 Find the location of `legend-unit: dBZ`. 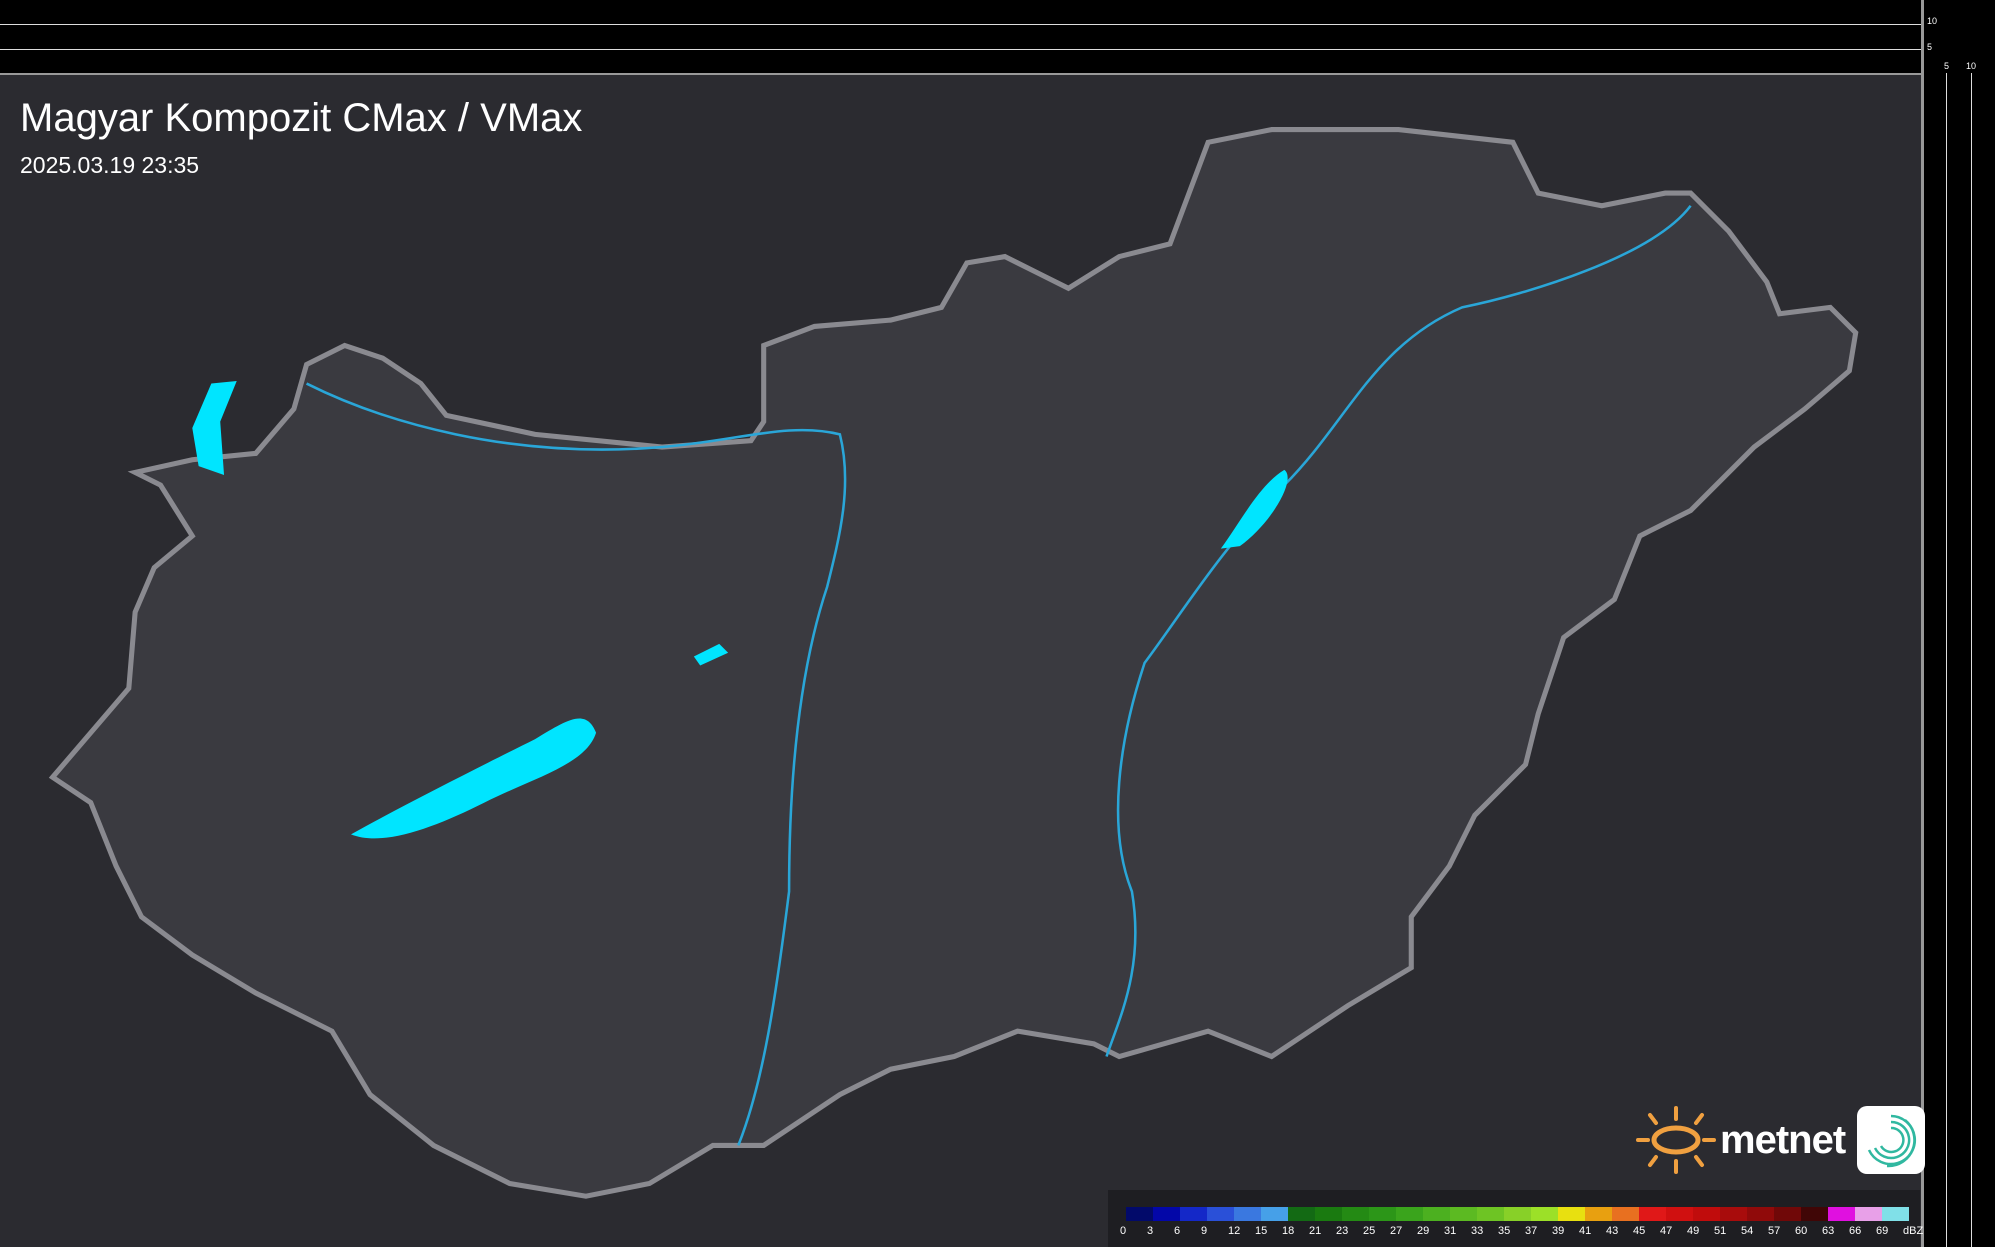

legend-unit: dBZ is located at coordinates (1913, 1231).